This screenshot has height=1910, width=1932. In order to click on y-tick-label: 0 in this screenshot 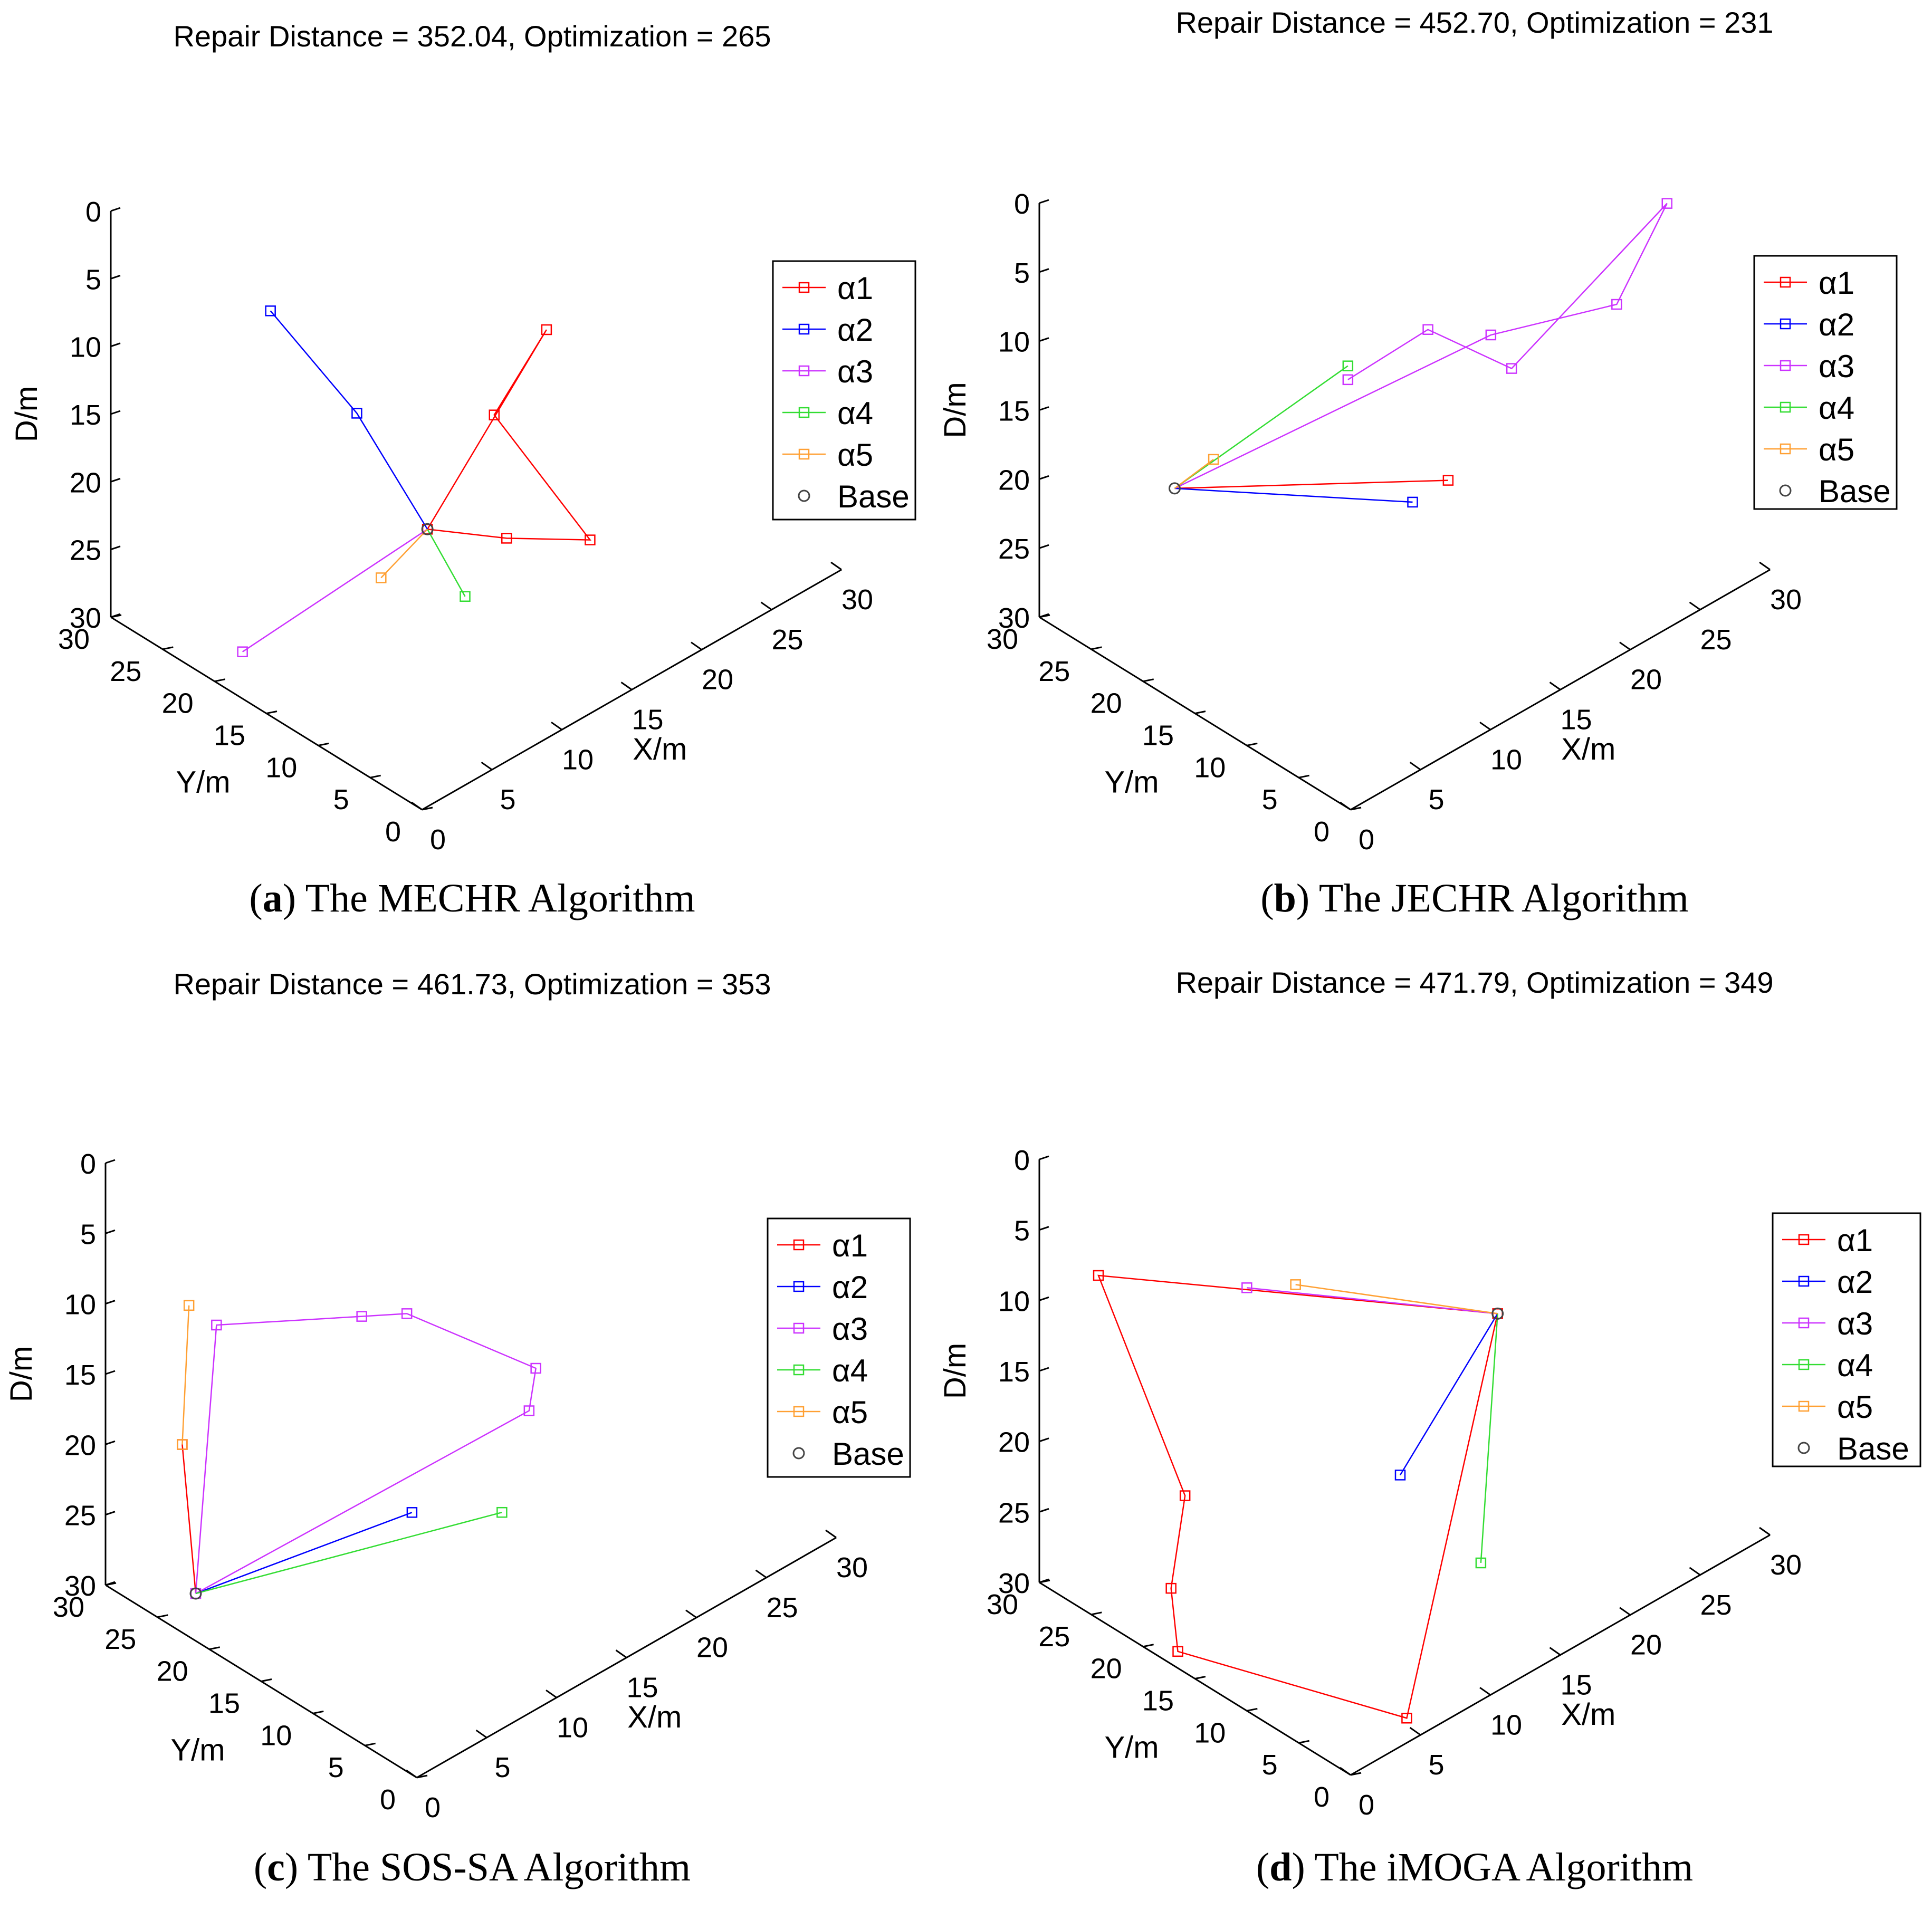, I will do `click(1322, 1797)`.